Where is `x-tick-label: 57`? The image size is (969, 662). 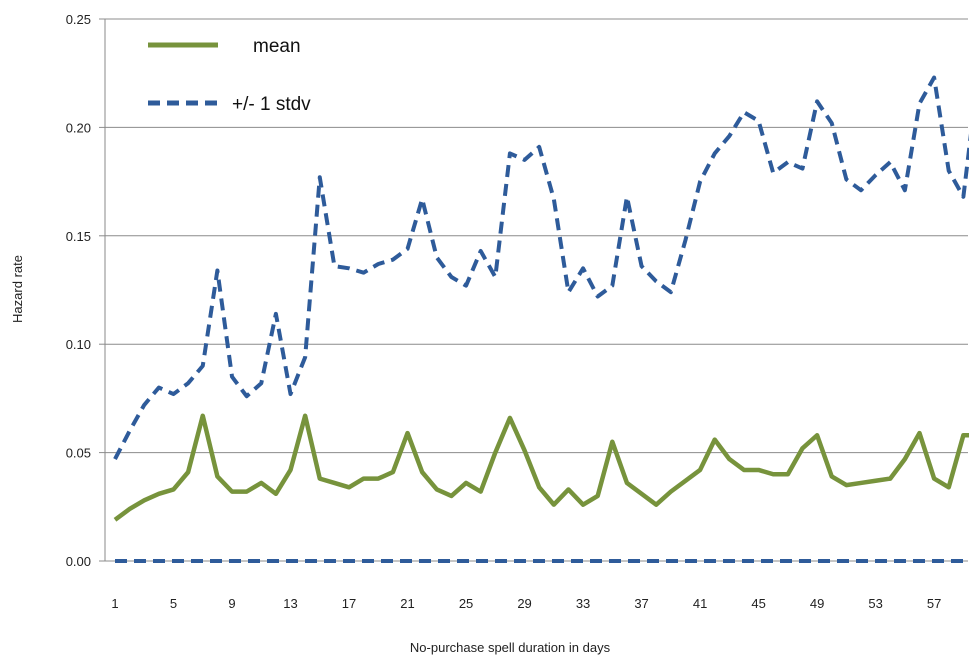
x-tick-label: 57 is located at coordinates (934, 603).